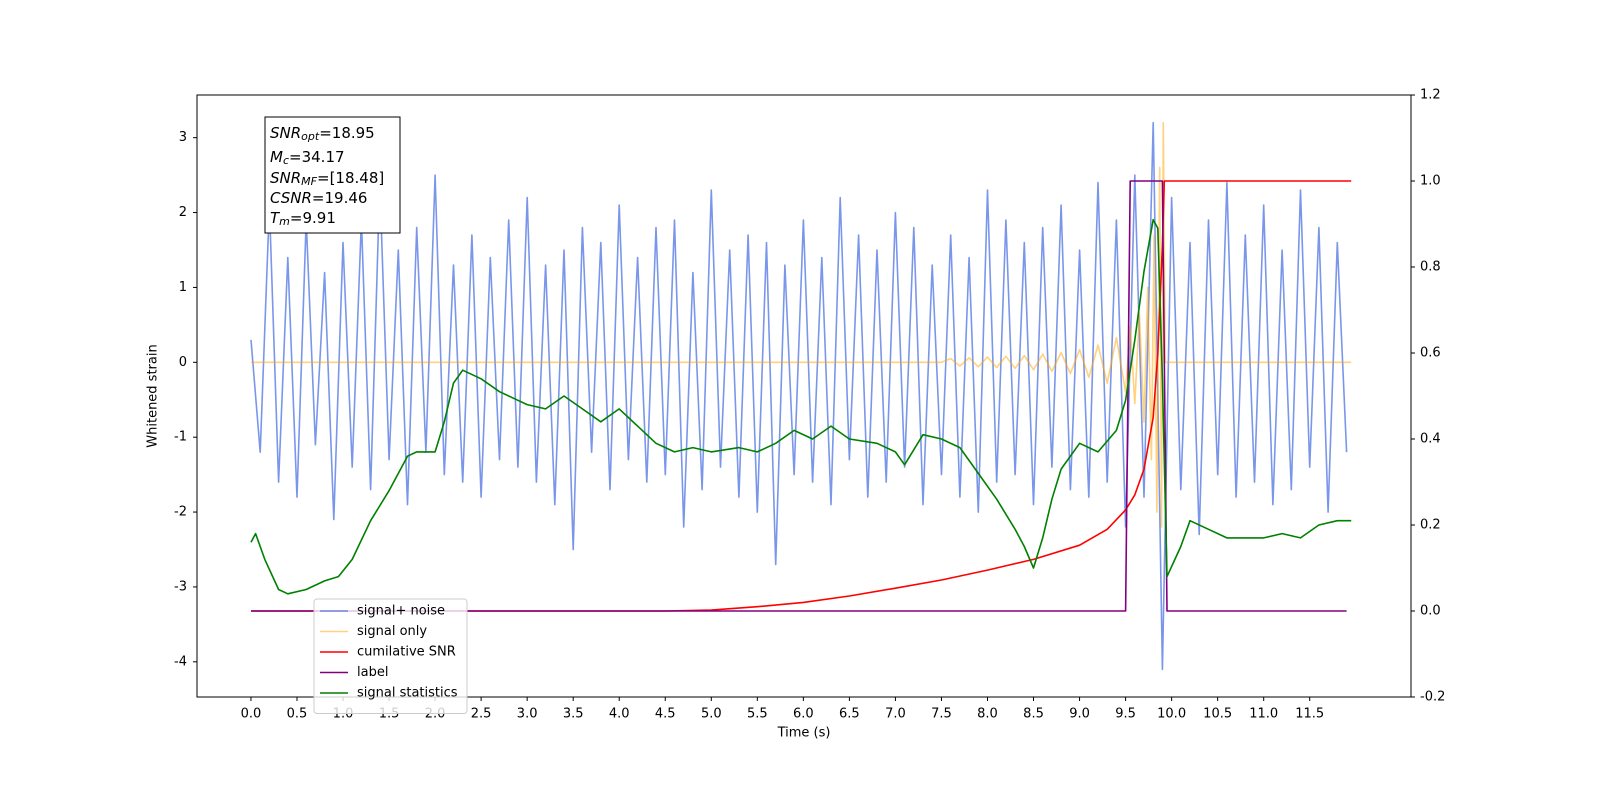 Image resolution: width=1600 pixels, height=800 pixels. I want to click on legend-label: signal+ noise, so click(401, 611).